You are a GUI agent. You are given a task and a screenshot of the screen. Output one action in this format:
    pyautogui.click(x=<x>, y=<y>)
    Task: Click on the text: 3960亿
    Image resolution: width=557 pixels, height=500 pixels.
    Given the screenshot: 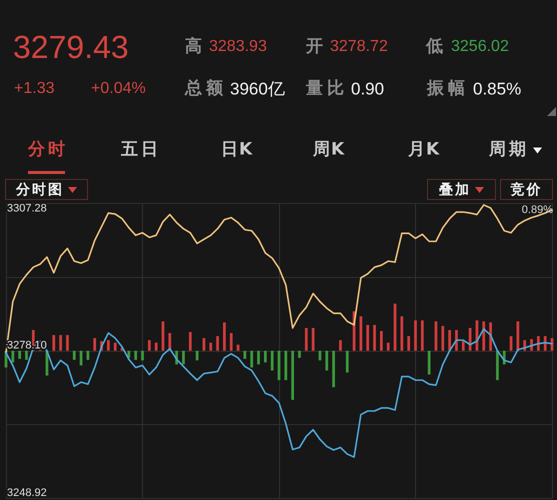 What is the action you would take?
    pyautogui.click(x=257, y=89)
    